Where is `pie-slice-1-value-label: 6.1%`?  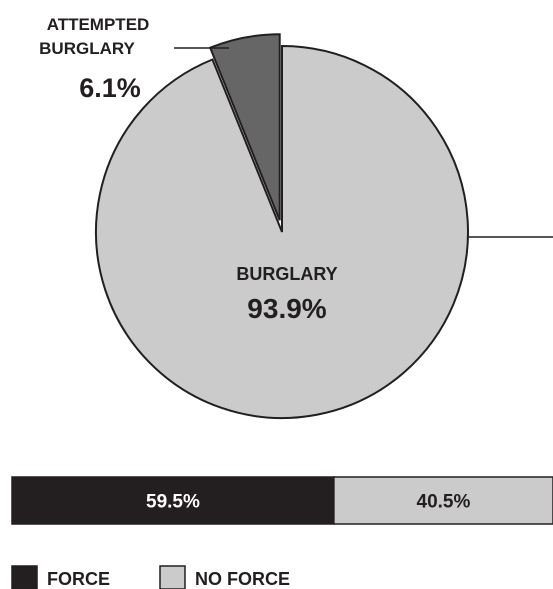 pie-slice-1-value-label: 6.1% is located at coordinates (110, 88).